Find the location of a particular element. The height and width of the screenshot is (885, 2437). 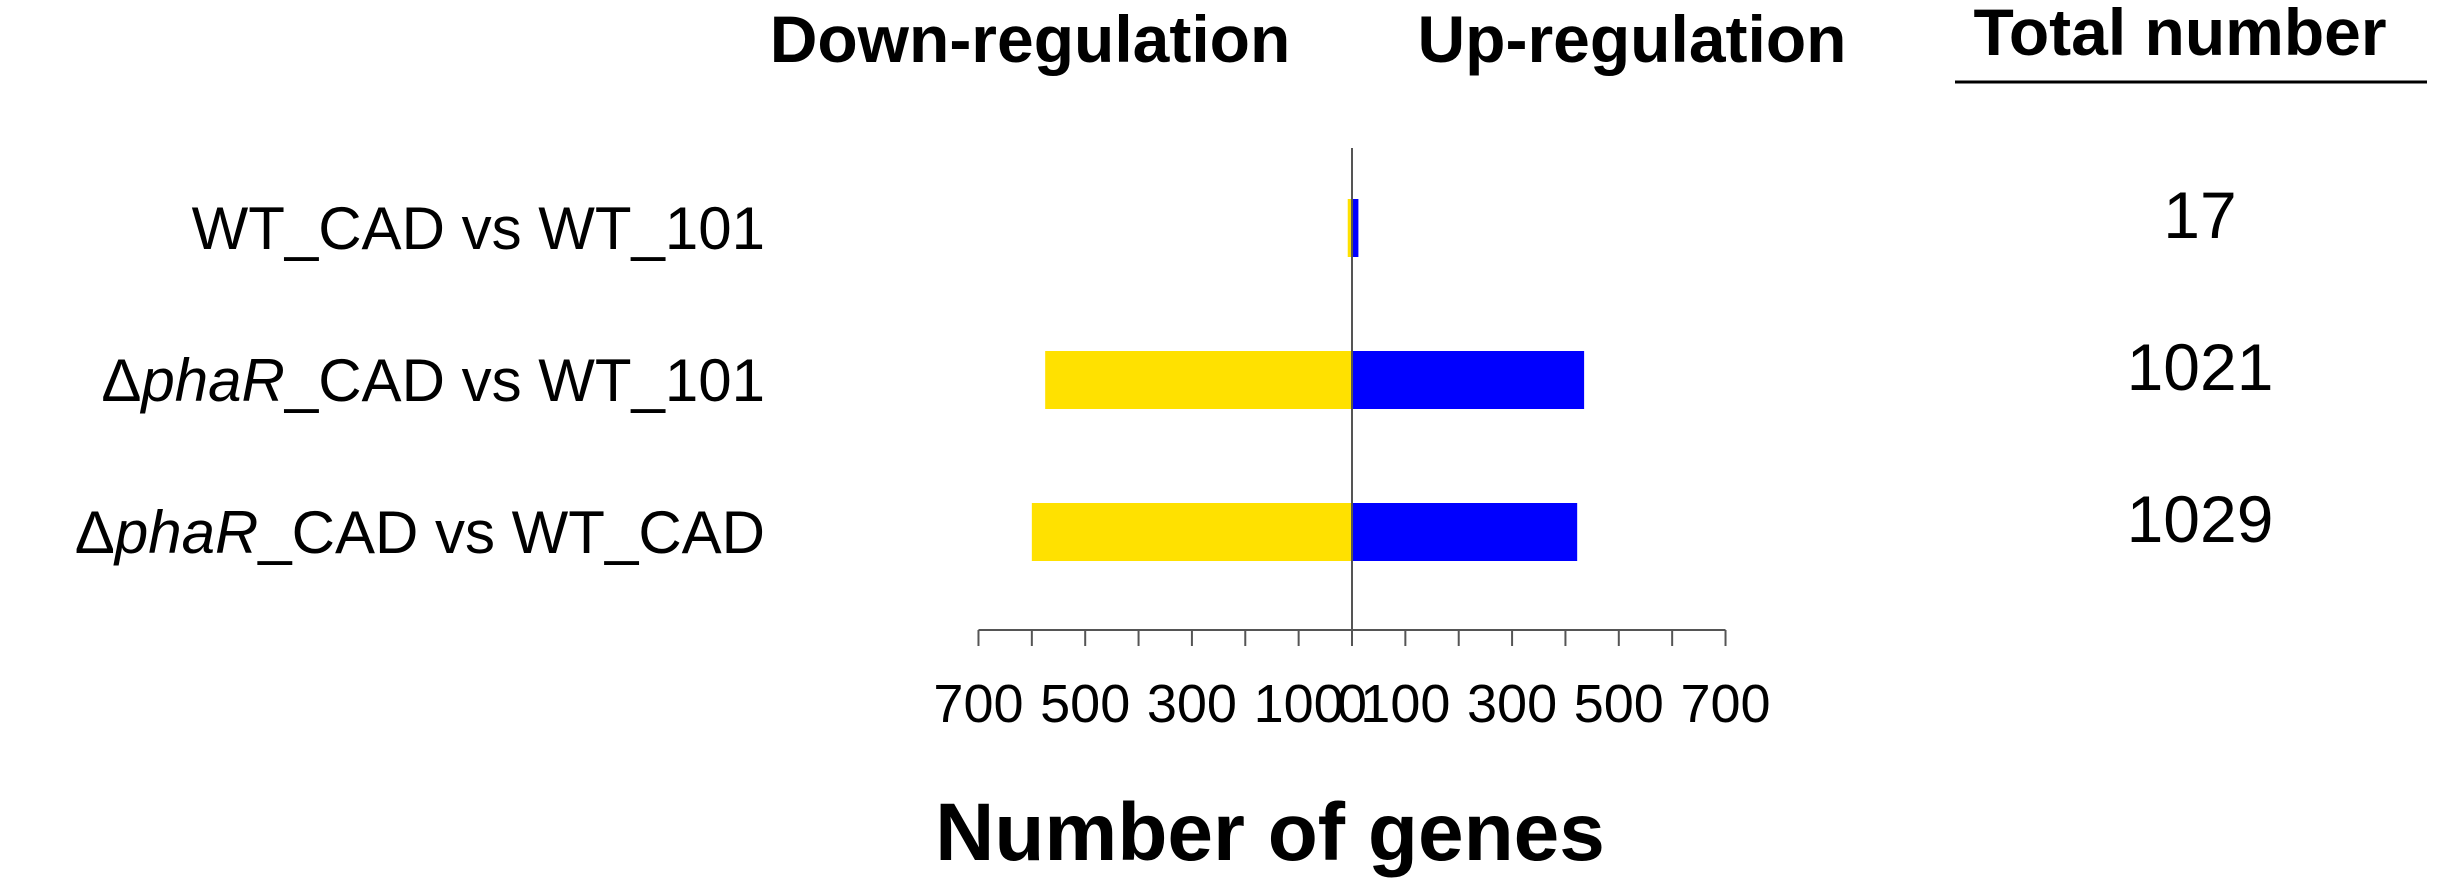

bars-group is located at coordinates (1308, 380).